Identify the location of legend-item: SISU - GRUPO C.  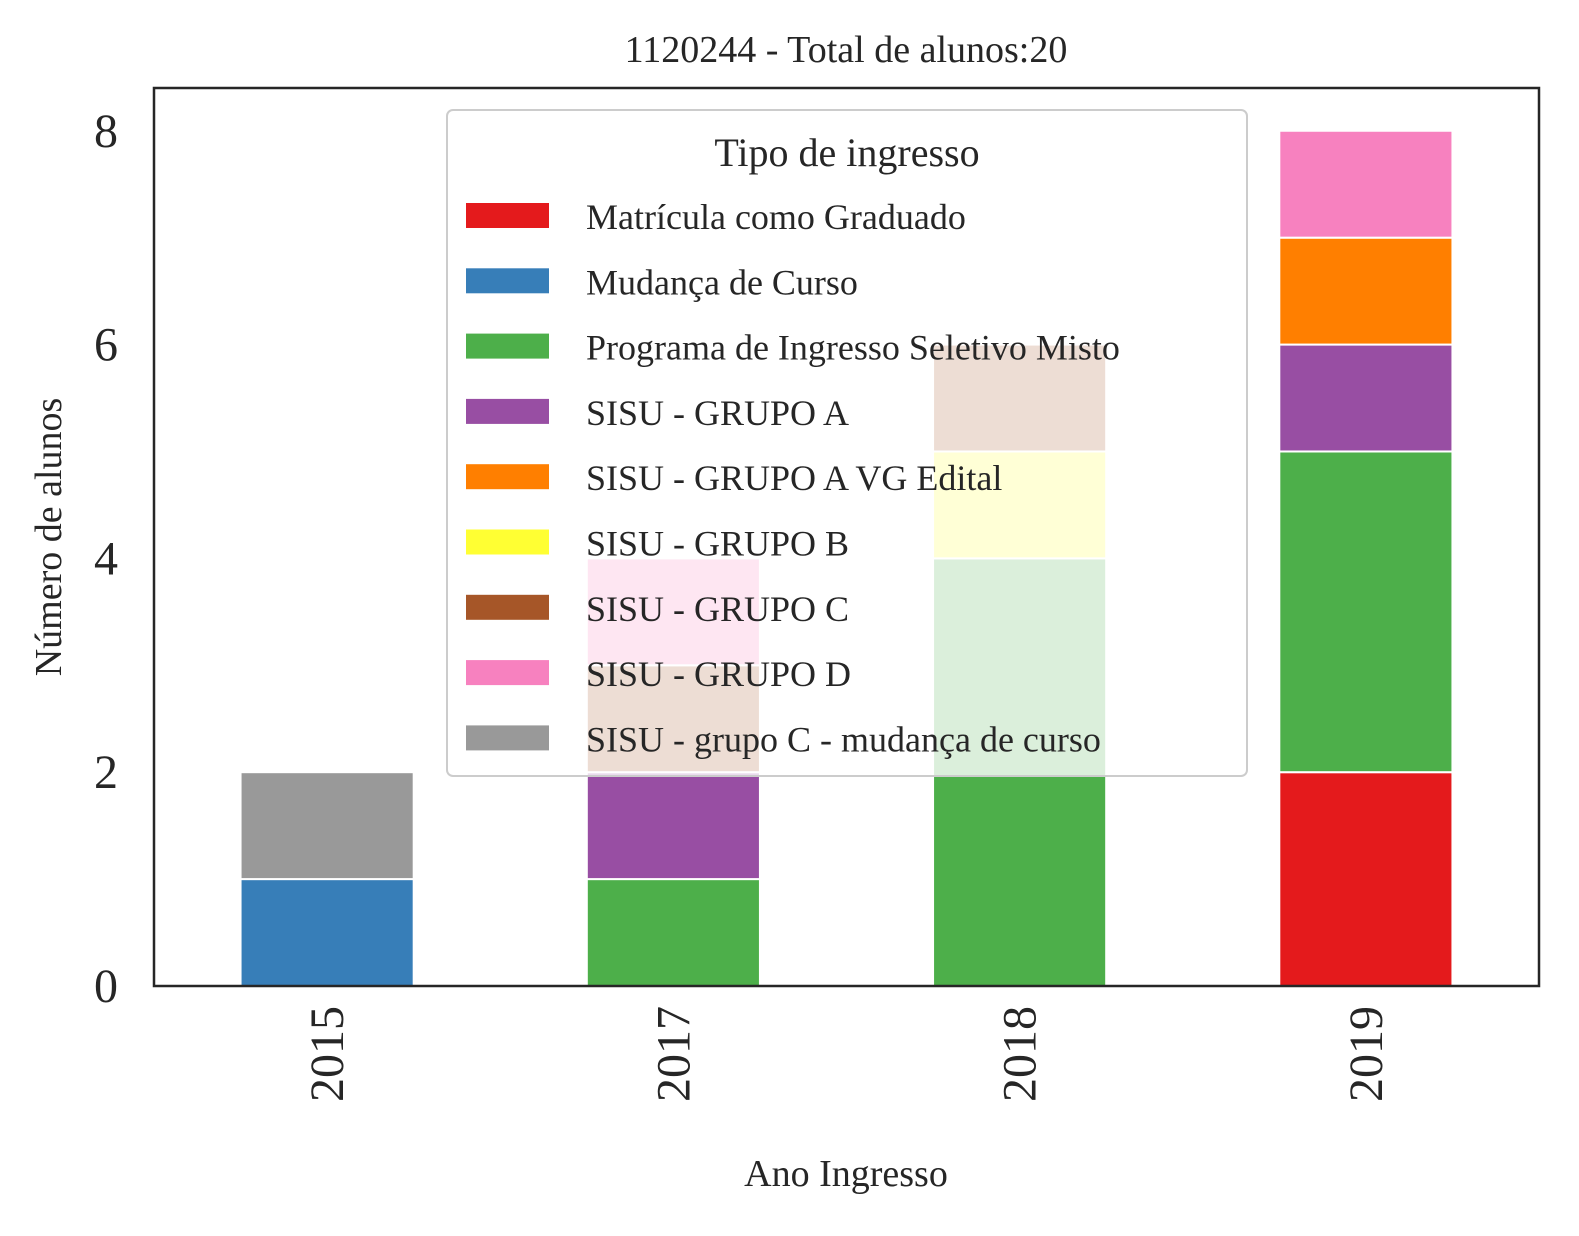
(657, 609).